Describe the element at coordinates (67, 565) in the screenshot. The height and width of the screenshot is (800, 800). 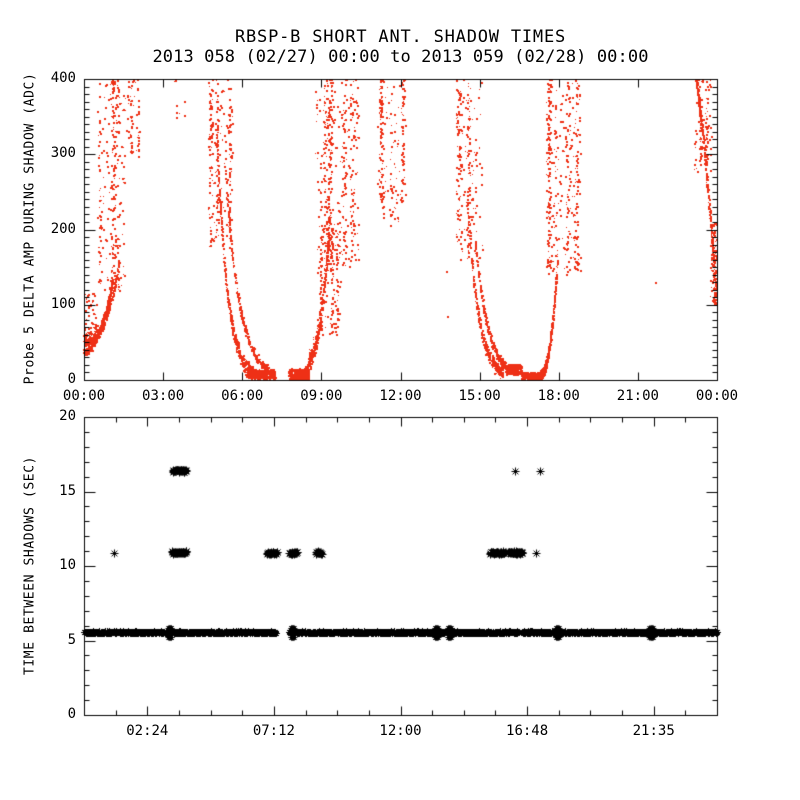
I see `bottom-y-tick-label: 10` at that location.